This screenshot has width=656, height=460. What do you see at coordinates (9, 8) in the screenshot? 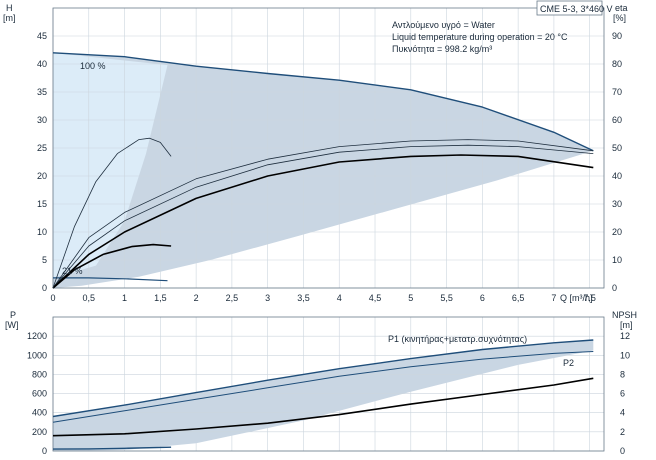
I see `y-axis-label-head: H` at bounding box center [9, 8].